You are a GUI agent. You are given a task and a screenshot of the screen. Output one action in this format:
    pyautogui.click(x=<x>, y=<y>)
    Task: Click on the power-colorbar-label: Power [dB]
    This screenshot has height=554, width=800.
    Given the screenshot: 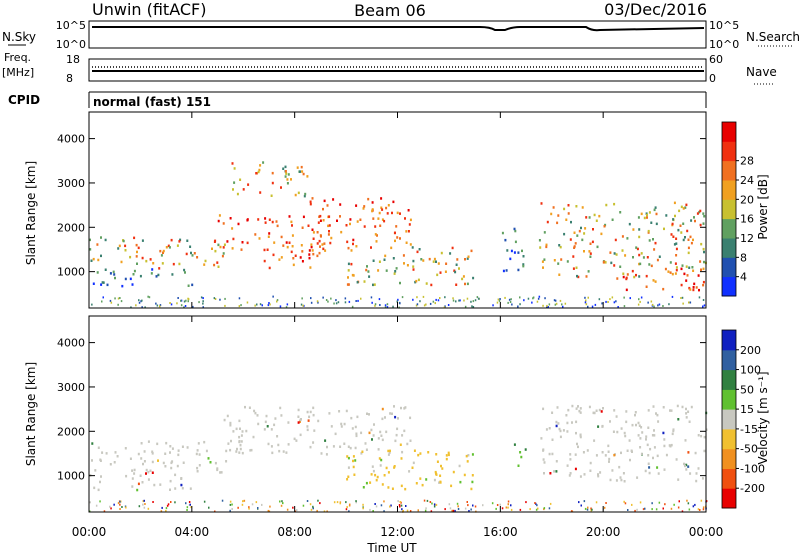 What is the action you would take?
    pyautogui.click(x=763, y=206)
    